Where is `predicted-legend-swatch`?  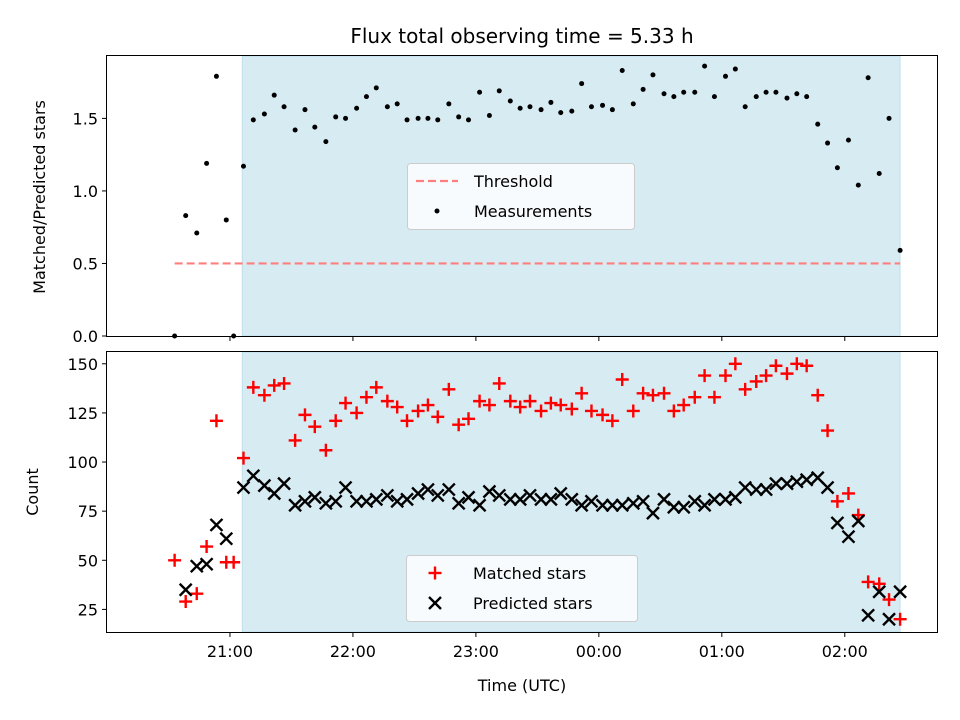
predicted-legend-swatch is located at coordinates (435, 603).